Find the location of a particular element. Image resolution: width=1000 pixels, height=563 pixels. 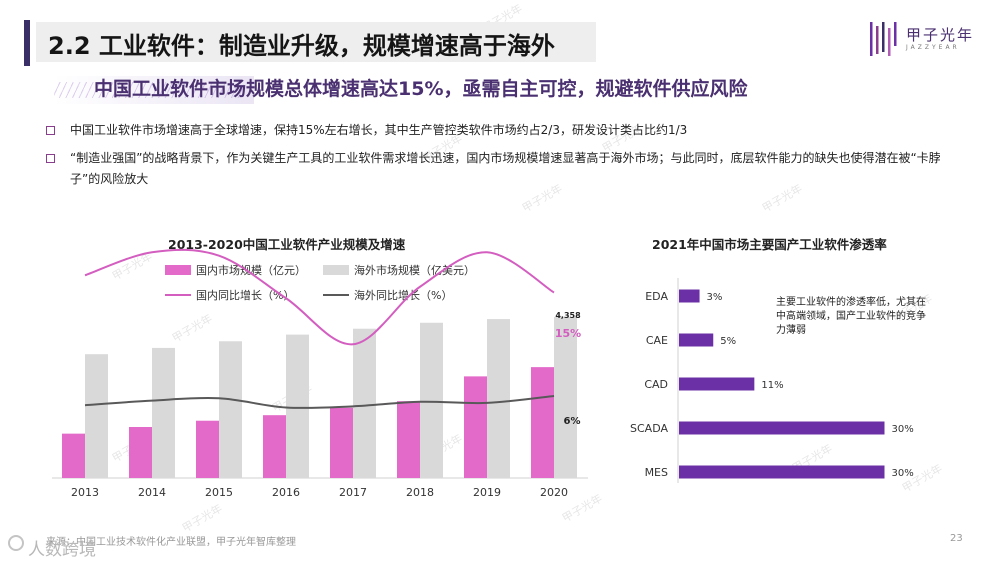

logo-icon is located at coordinates (883, 39).